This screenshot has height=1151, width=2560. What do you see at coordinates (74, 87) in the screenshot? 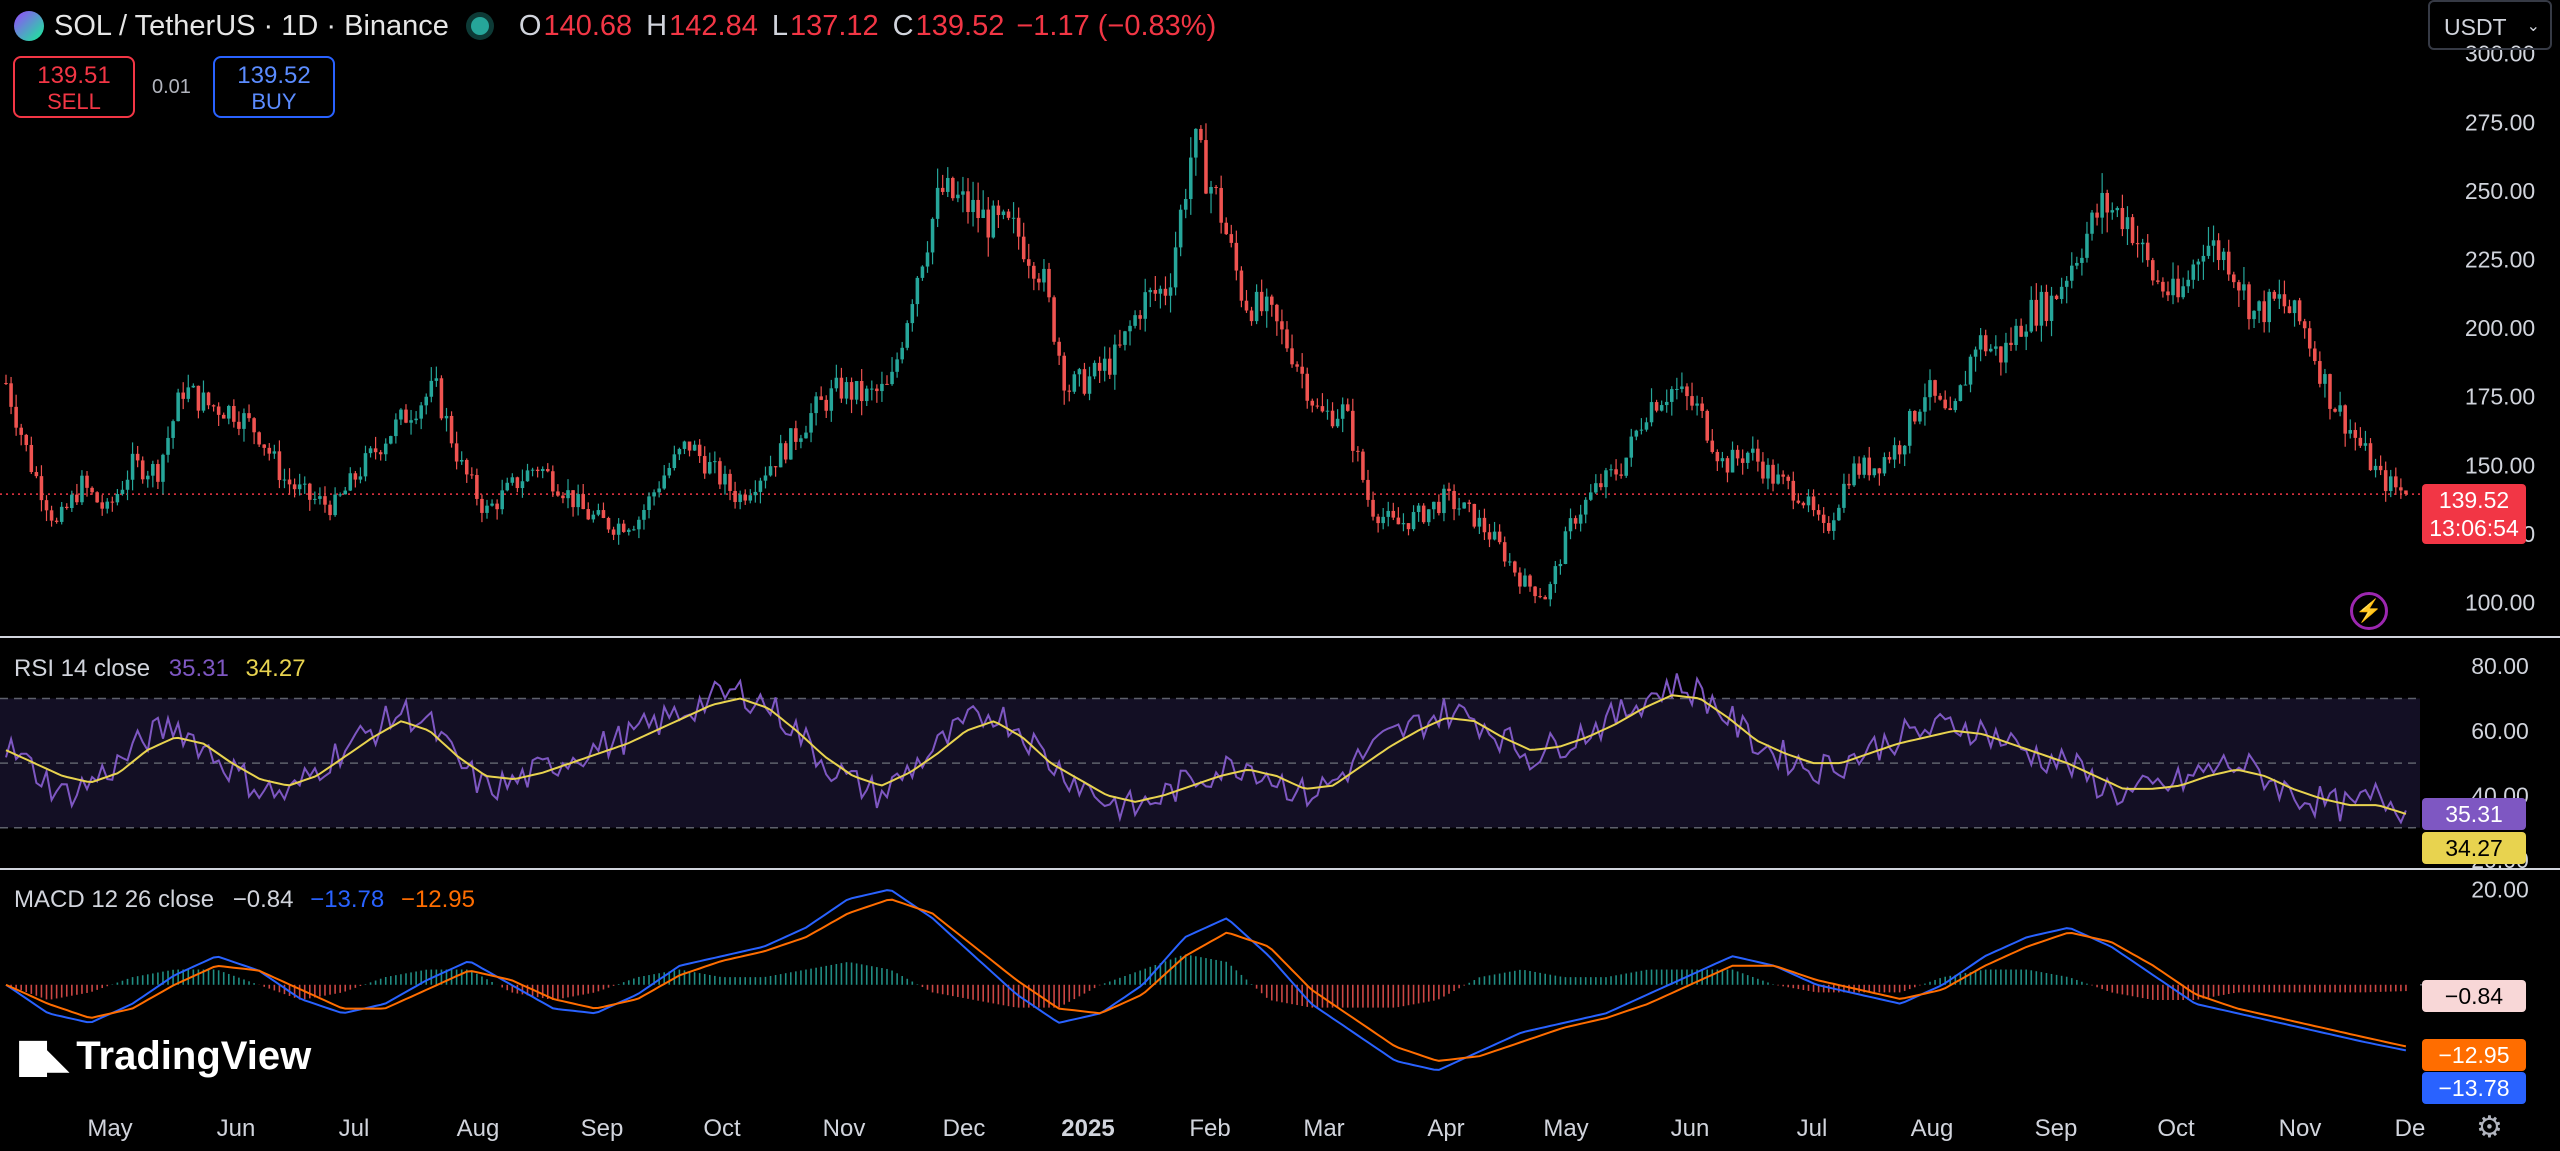
I see `sell-button: 139.51 SELL` at bounding box center [74, 87].